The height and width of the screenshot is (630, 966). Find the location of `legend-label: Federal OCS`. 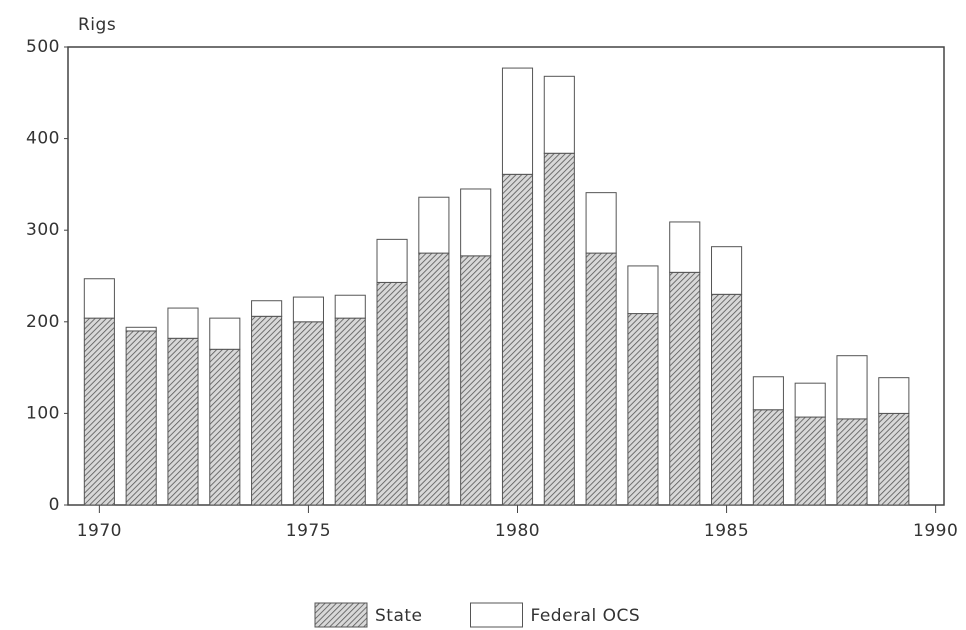

legend-label: Federal OCS is located at coordinates (586, 616).